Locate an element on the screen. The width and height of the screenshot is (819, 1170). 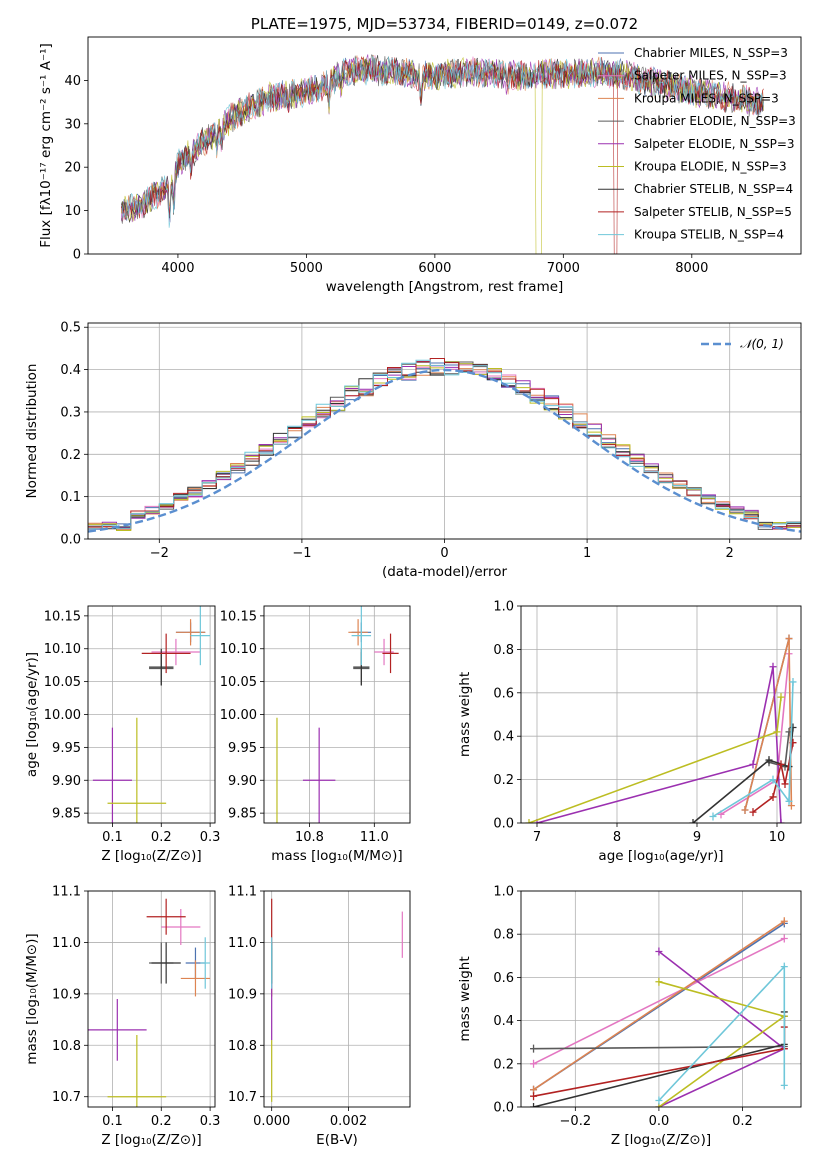
y-tick-label: 10.7 is located at coordinates (242, 1097).